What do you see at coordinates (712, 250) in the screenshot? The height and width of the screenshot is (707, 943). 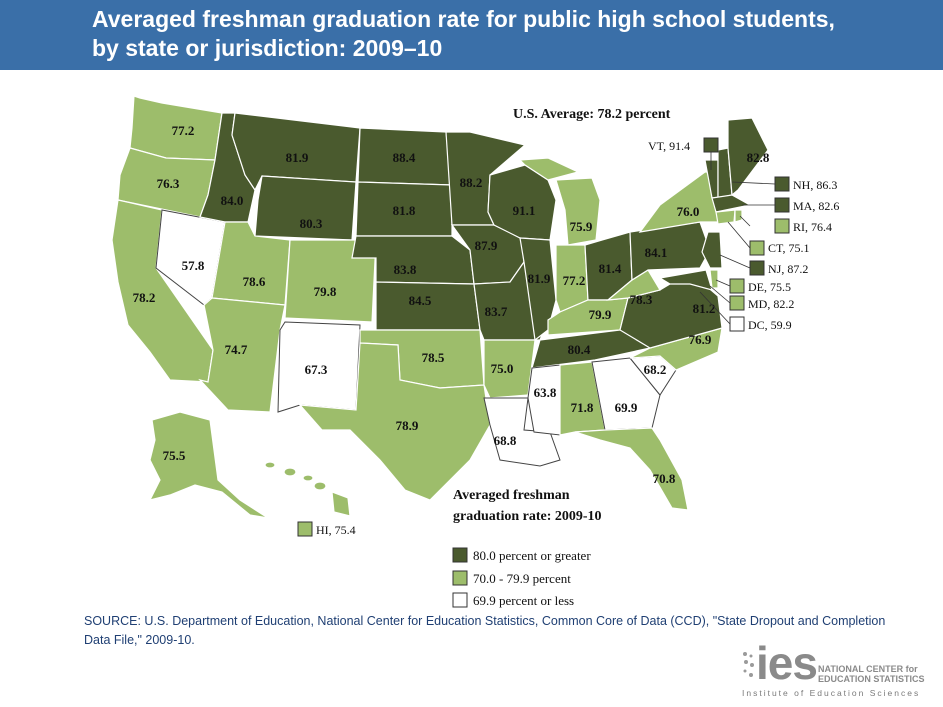 I see `state-nj` at bounding box center [712, 250].